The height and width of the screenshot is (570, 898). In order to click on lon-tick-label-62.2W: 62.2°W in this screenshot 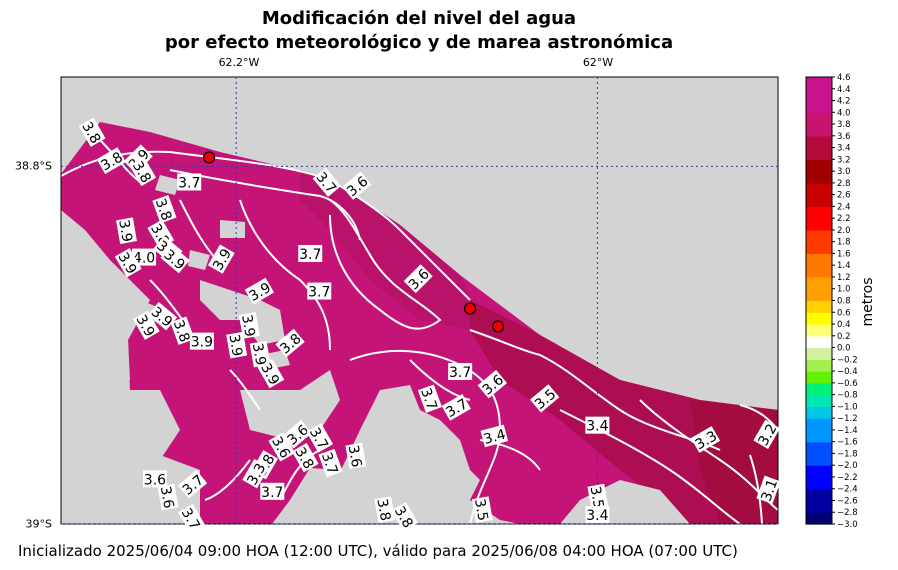, I will do `click(239, 62)`.